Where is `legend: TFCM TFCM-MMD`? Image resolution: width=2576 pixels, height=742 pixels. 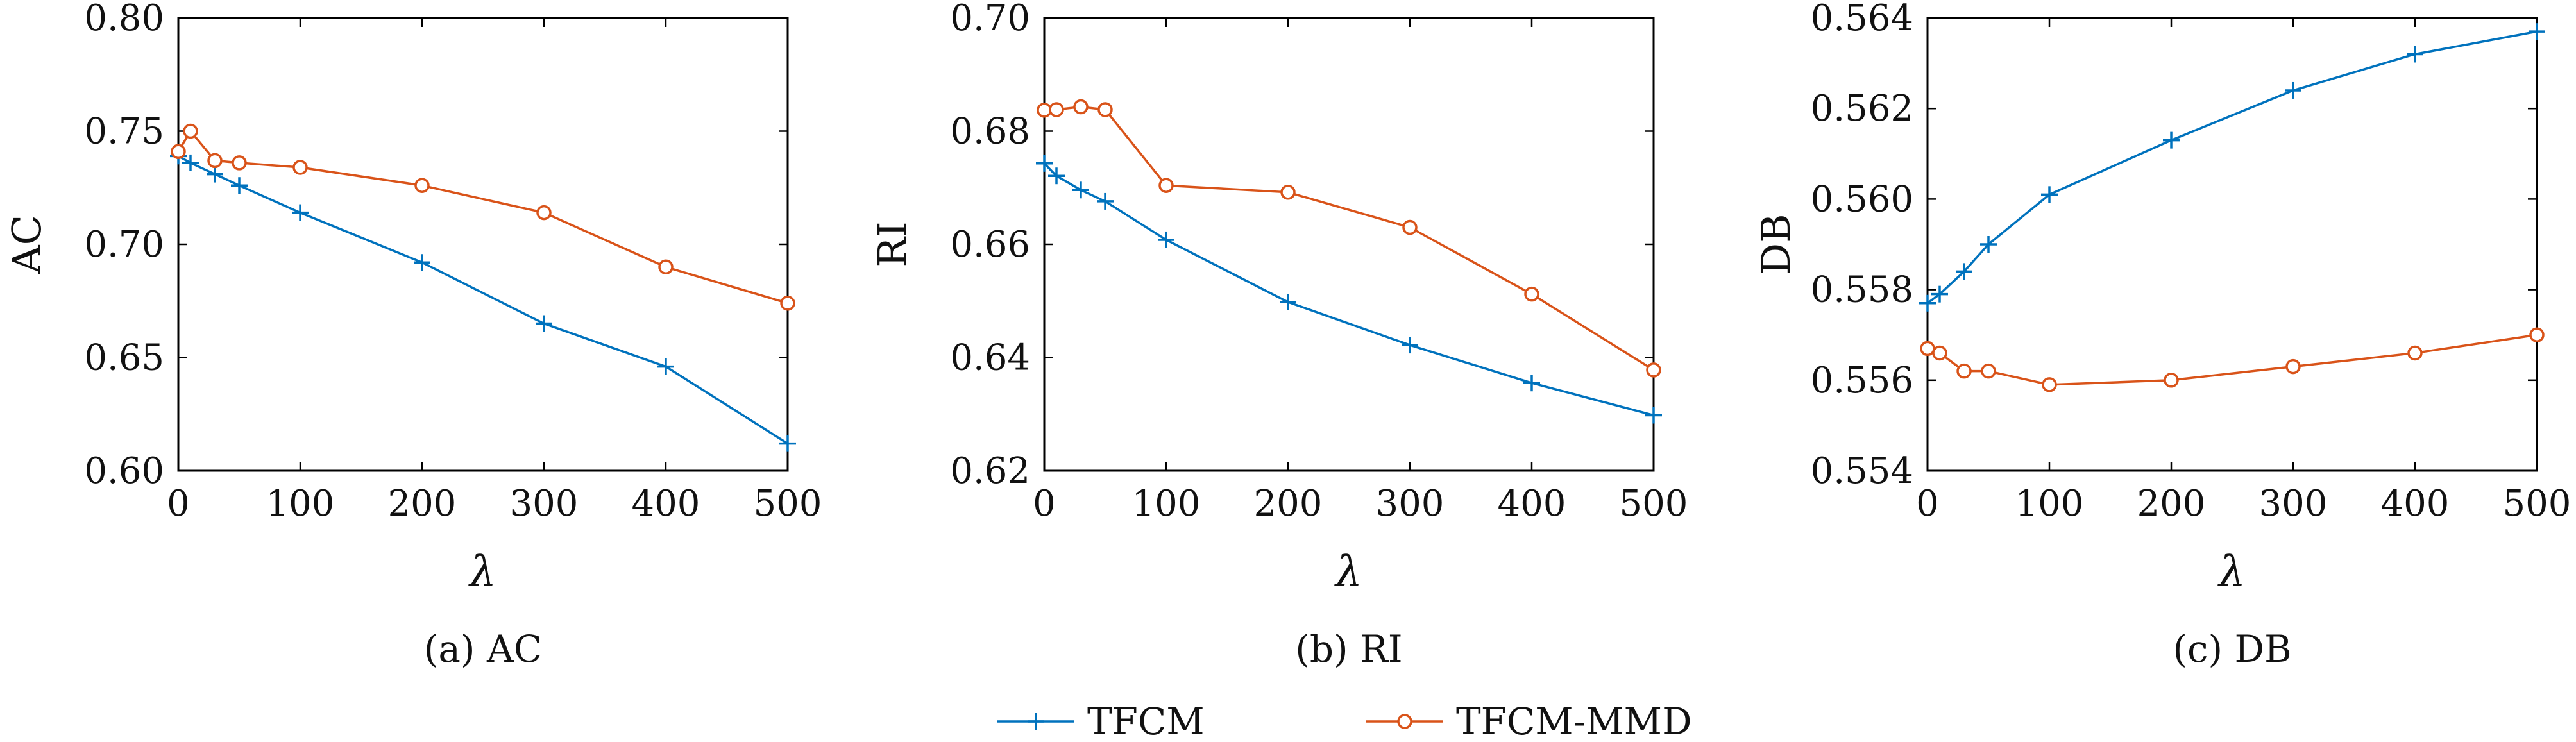 legend: TFCM TFCM-MMD is located at coordinates (1344, 721).